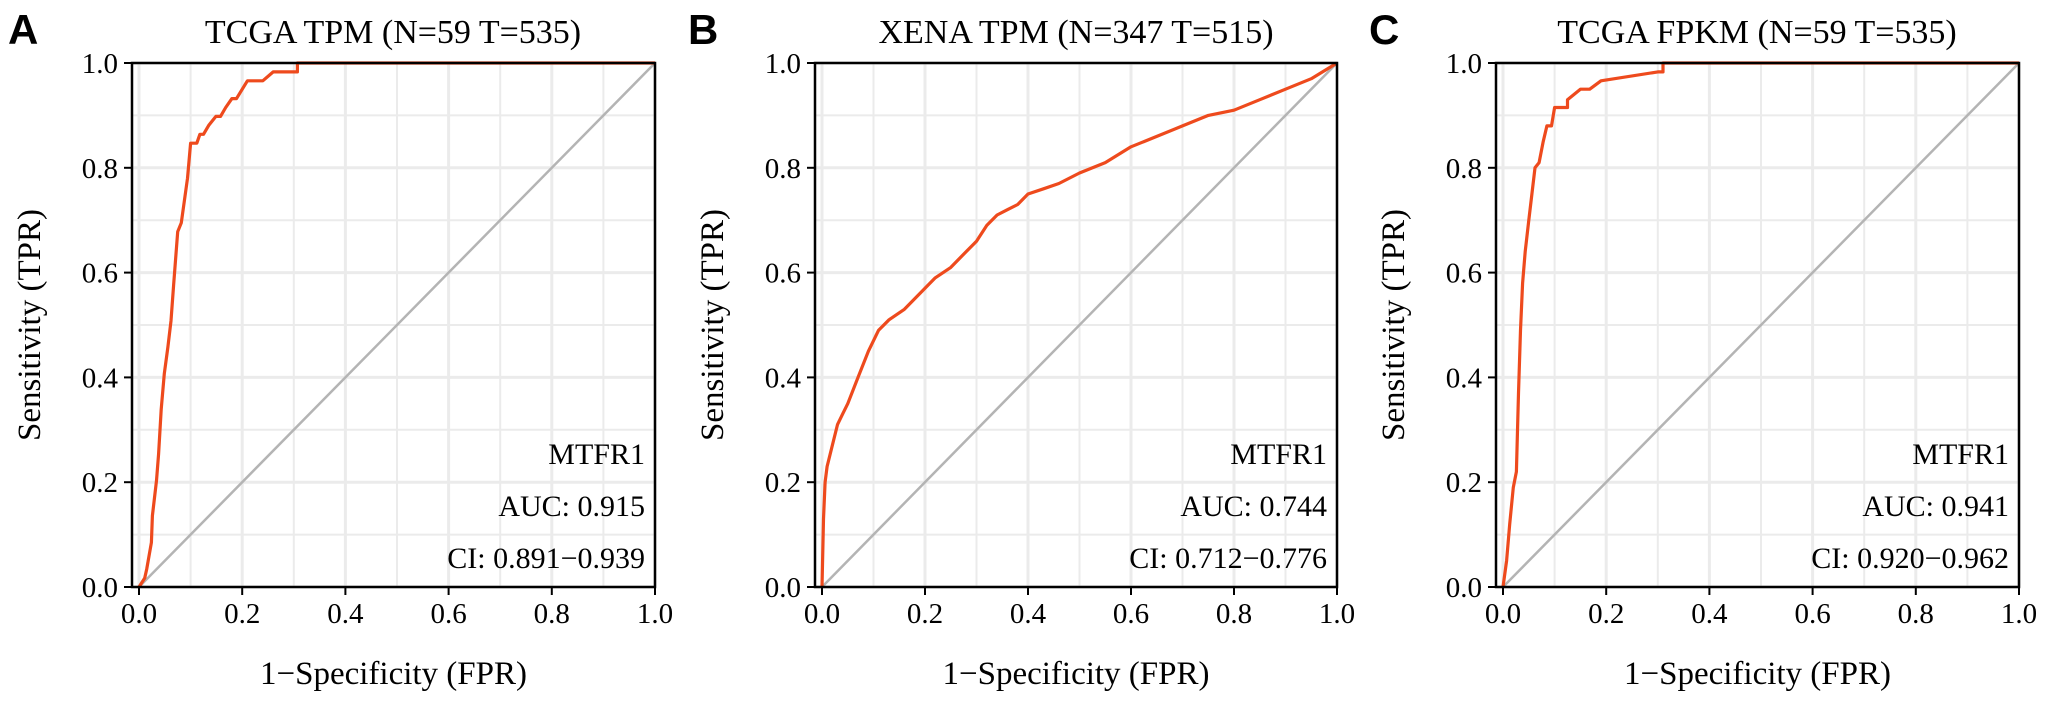  I want to click on ci-label: CI: 0.891−0.939, so click(546, 558).